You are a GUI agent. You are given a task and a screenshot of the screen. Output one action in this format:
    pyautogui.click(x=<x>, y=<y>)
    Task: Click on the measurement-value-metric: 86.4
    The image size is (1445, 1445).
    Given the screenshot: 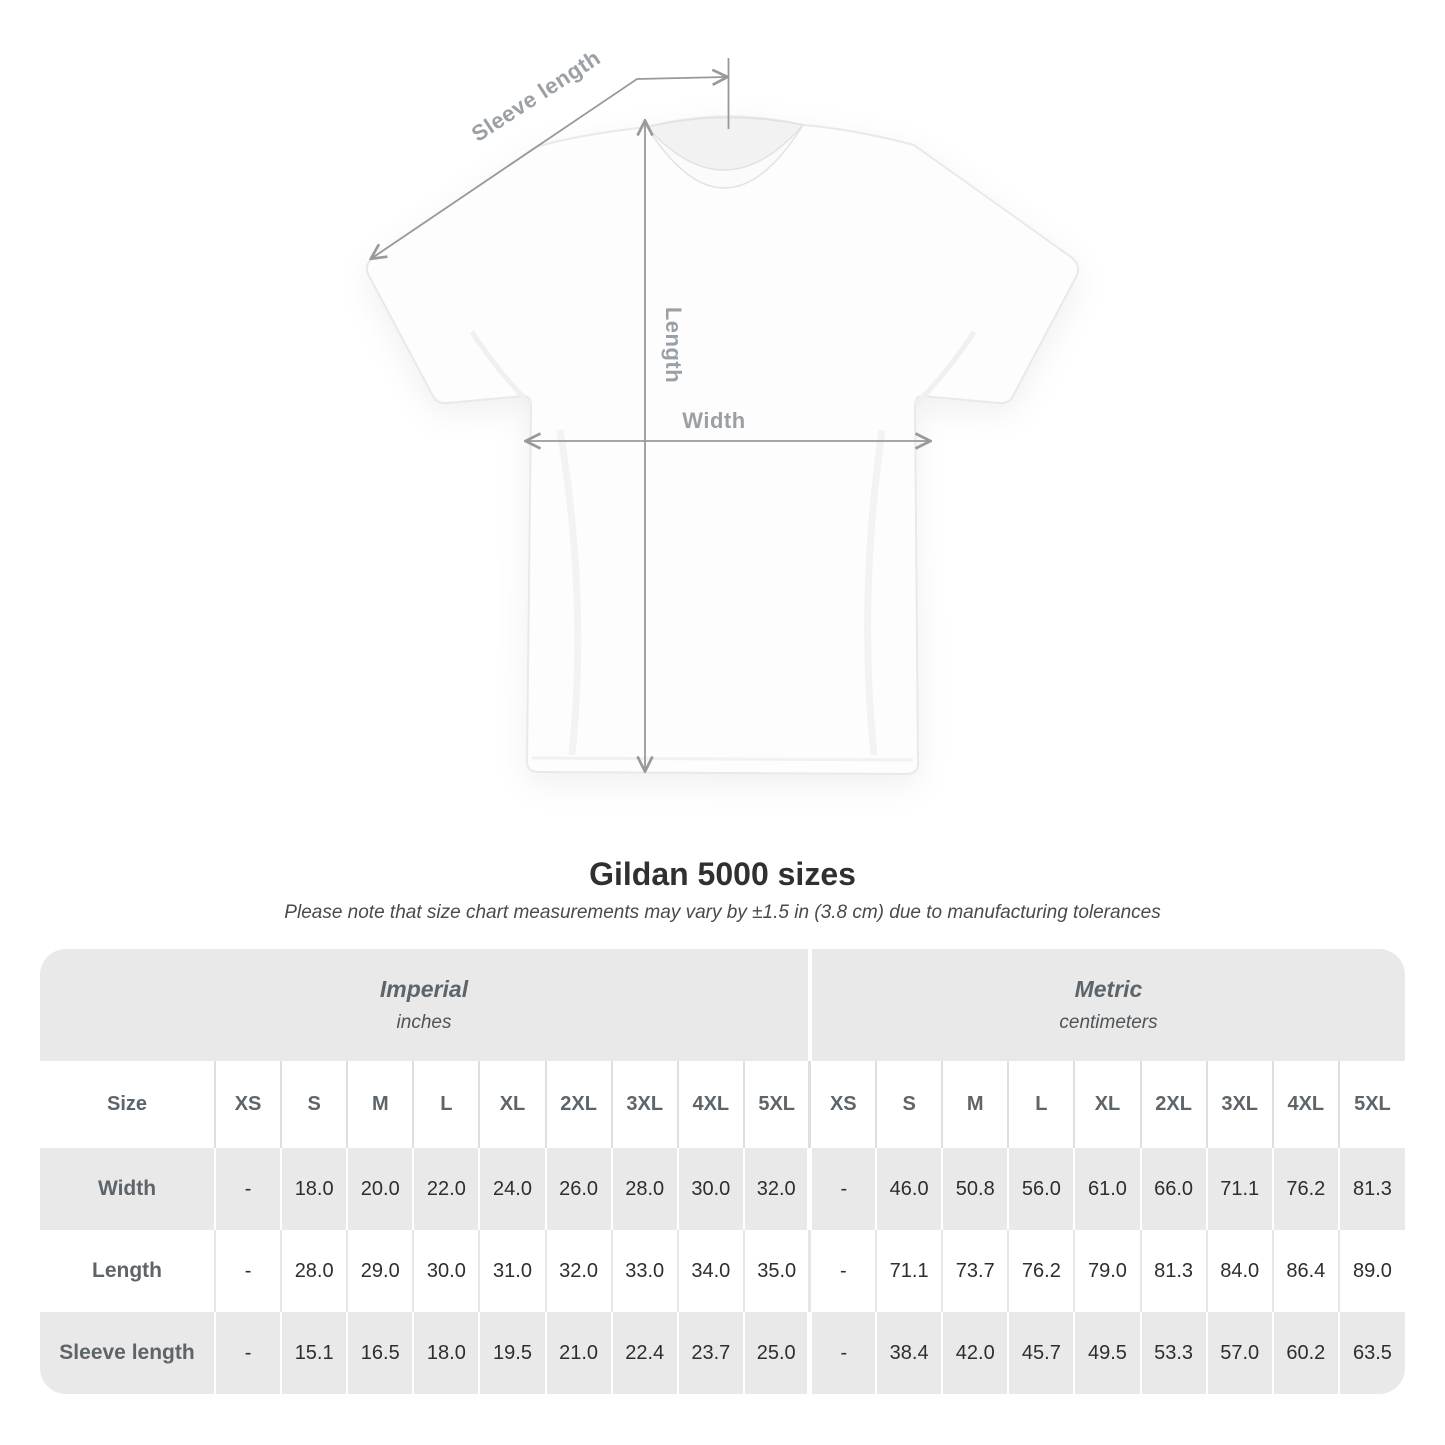 What is the action you would take?
    pyautogui.click(x=1305, y=1271)
    